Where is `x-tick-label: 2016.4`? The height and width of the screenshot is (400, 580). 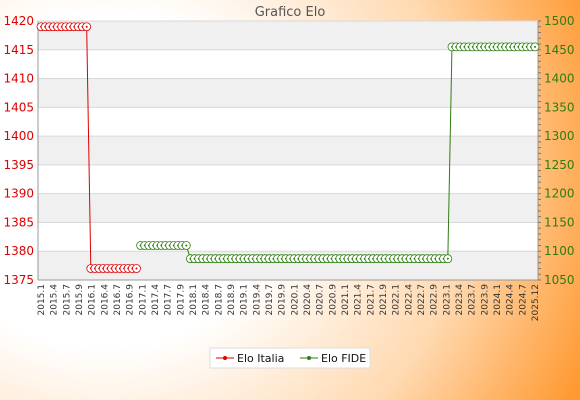
x-tick-label: 2016.4 is located at coordinates (105, 300).